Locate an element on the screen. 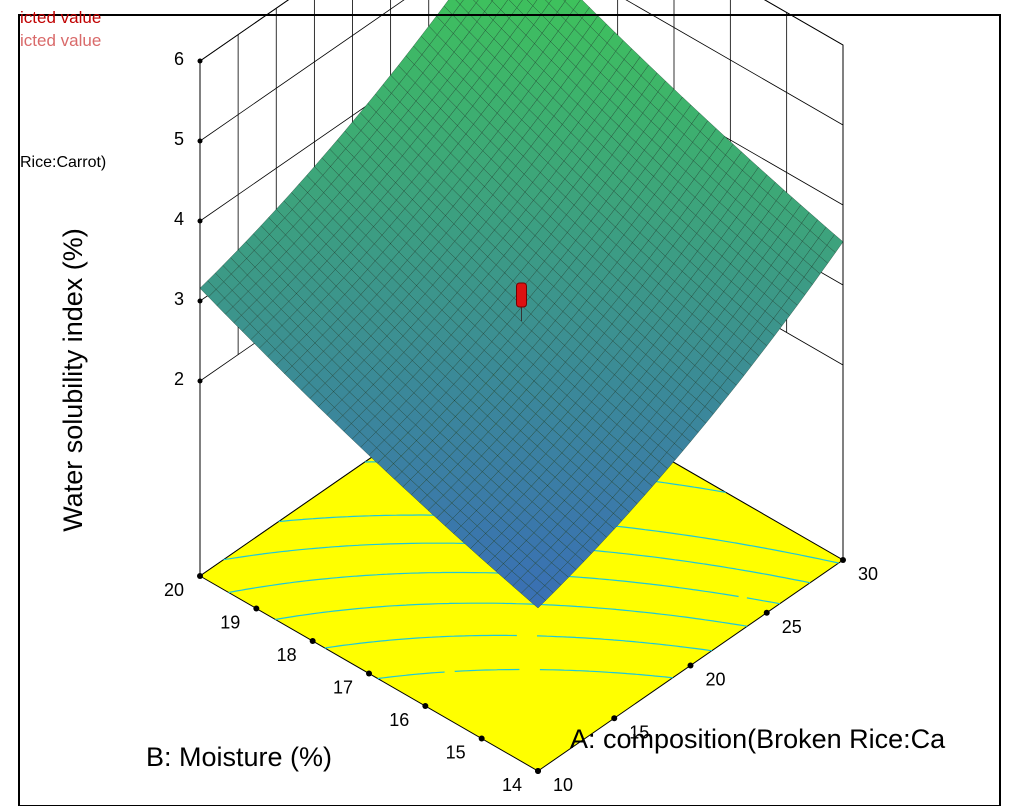 This screenshot has width=1014, height=806. z-tick-label: 4 is located at coordinates (179, 219).